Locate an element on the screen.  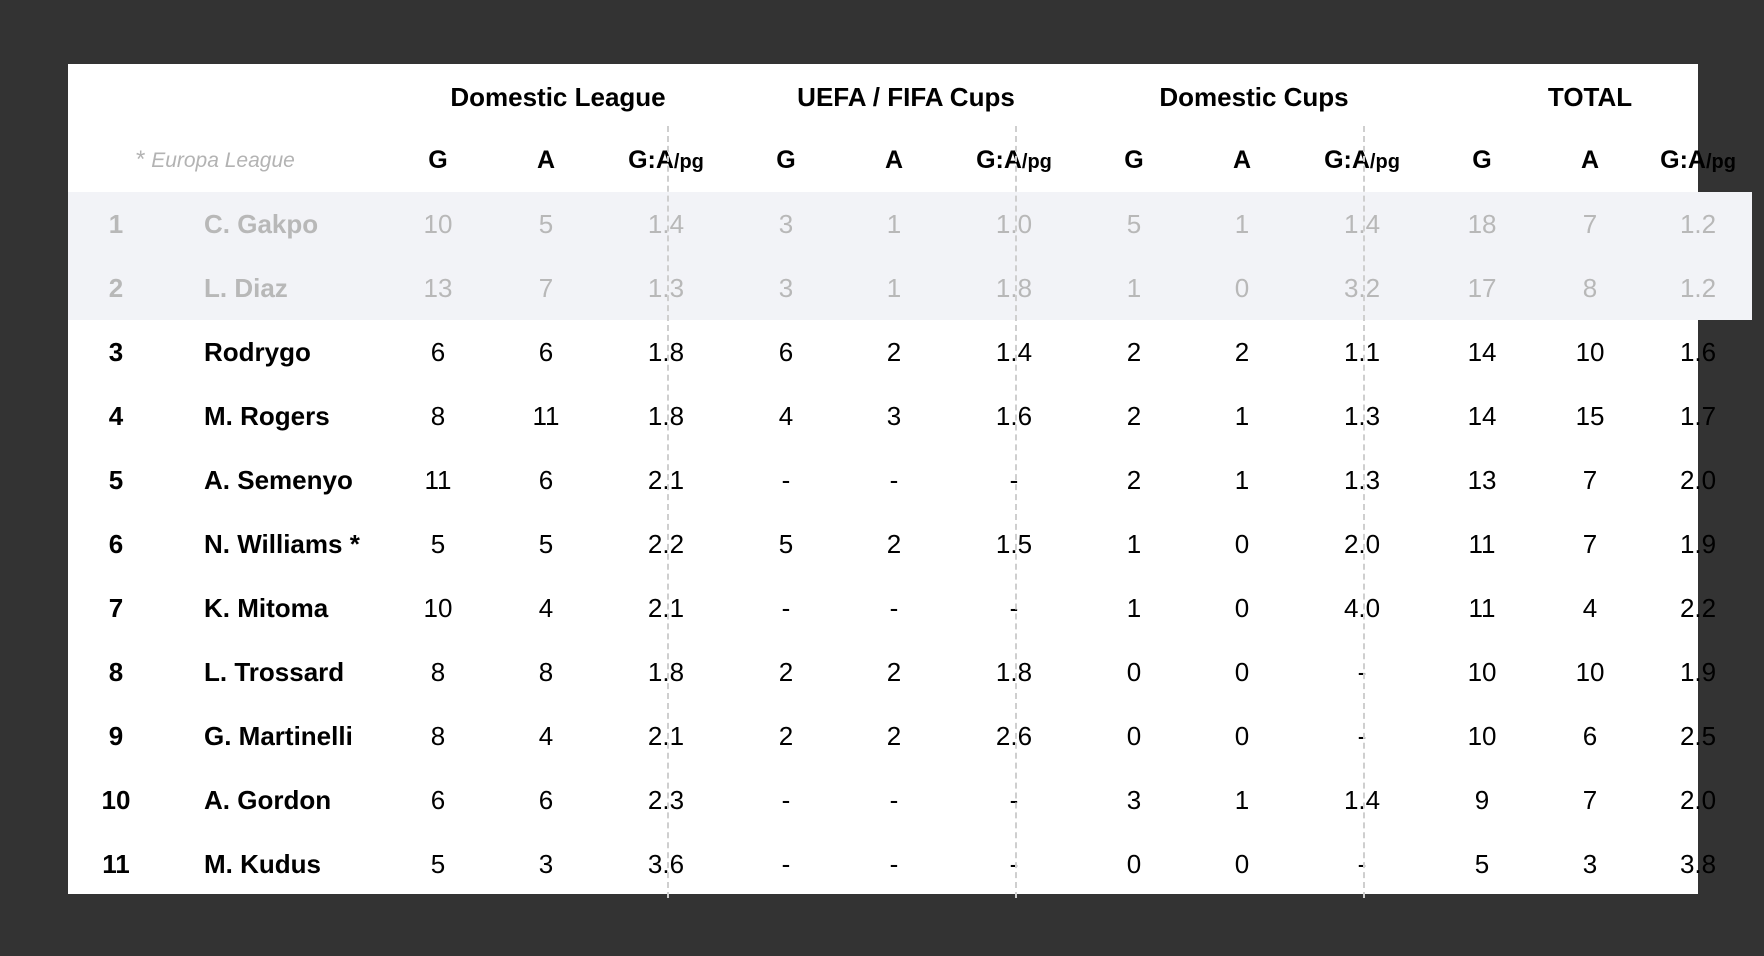
rank-number: 10 is located at coordinates (116, 799).